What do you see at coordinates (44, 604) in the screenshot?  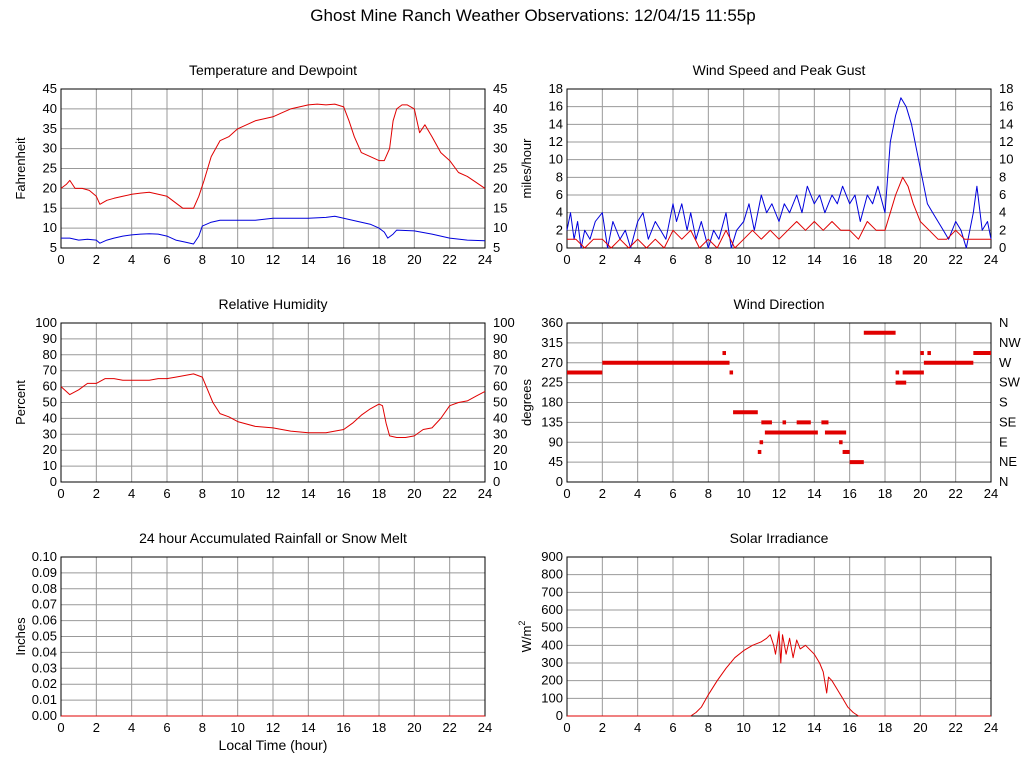 I see `y-tick-label: 0.07` at bounding box center [44, 604].